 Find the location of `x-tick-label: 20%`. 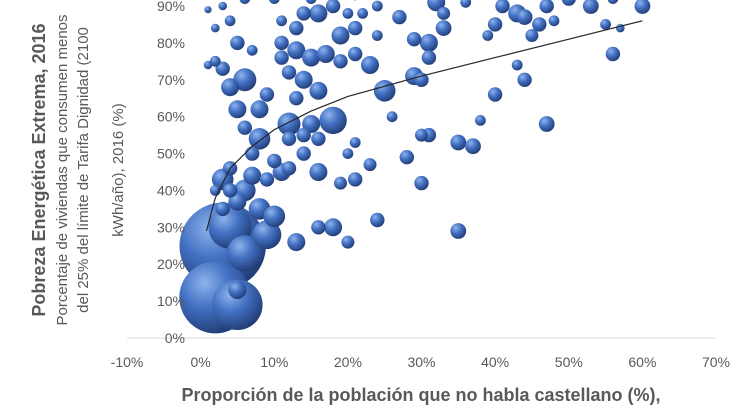

x-tick-label: 20% is located at coordinates (348, 362).